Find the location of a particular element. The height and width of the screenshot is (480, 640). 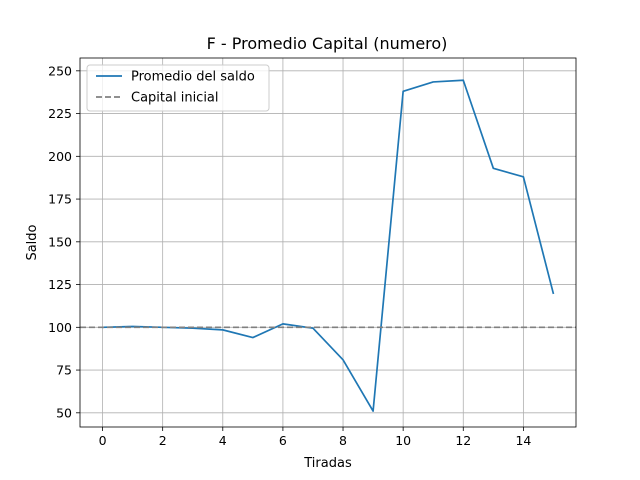

y-tick-label: 125 is located at coordinates (60, 284).